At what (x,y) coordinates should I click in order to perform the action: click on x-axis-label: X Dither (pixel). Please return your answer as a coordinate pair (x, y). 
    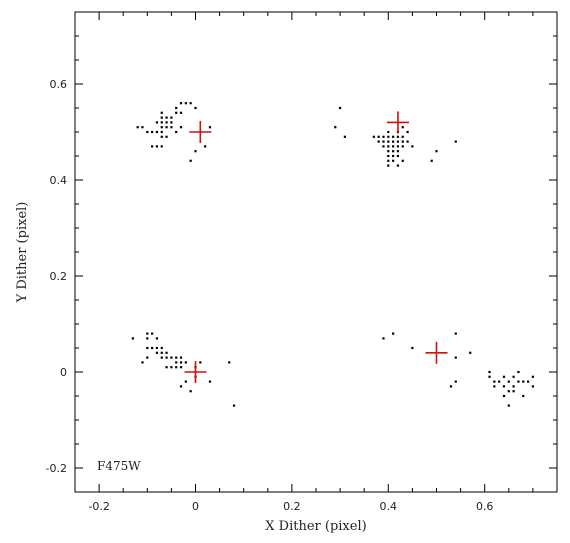
    Looking at the image, I should click on (315, 526).